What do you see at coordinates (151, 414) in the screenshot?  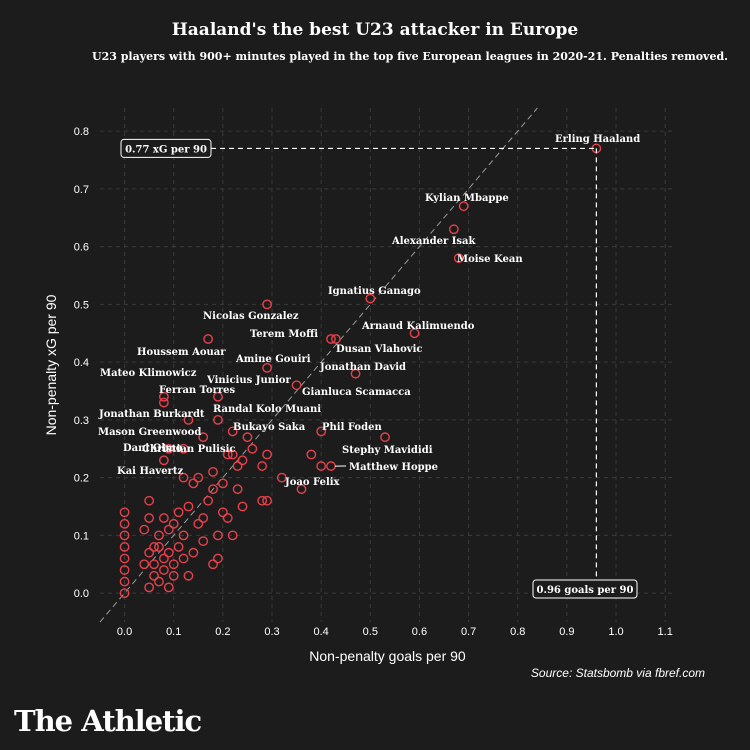 I see `point-label: Jonathan Burkardt` at bounding box center [151, 414].